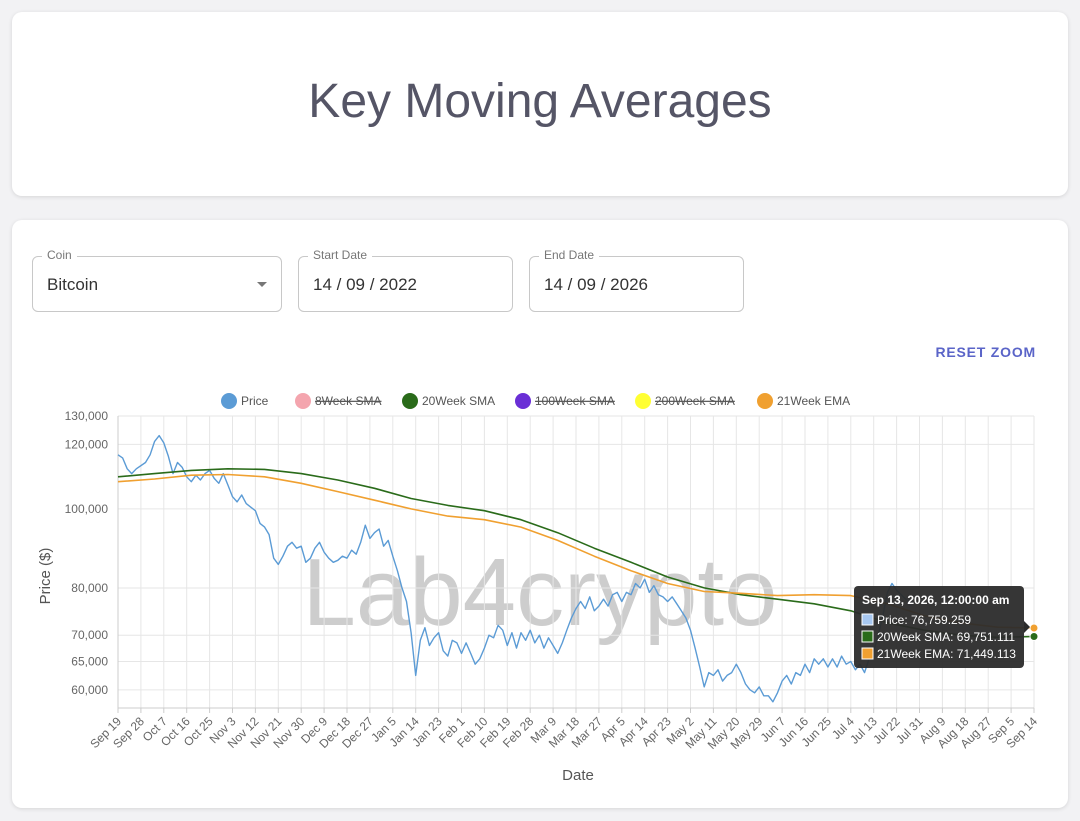  I want to click on y-tick-label: 100,000, so click(87, 509).